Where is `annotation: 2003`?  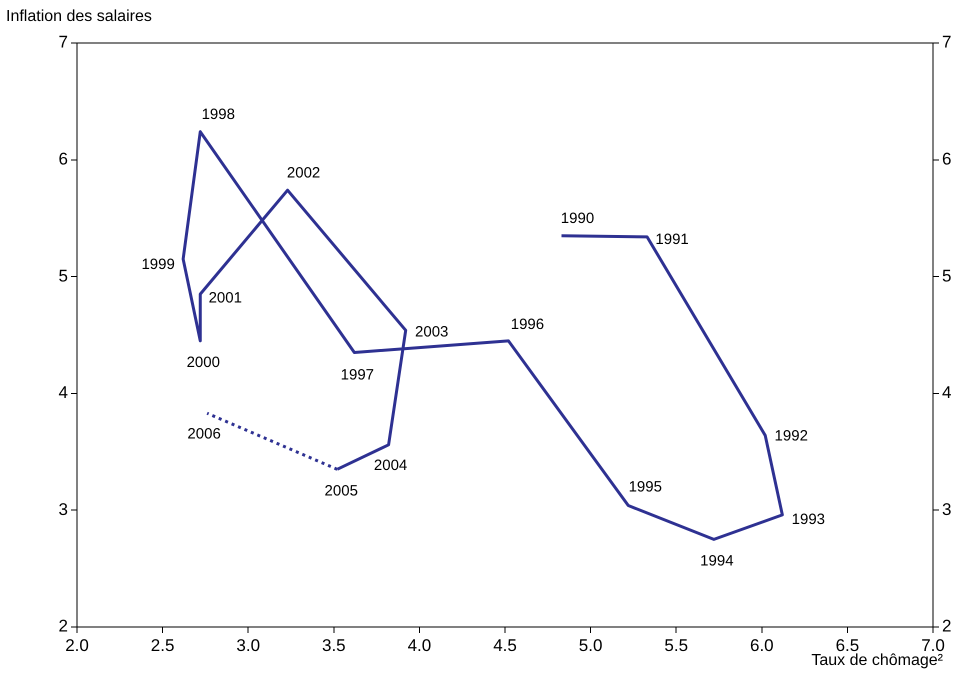
annotation: 2003 is located at coordinates (431, 331).